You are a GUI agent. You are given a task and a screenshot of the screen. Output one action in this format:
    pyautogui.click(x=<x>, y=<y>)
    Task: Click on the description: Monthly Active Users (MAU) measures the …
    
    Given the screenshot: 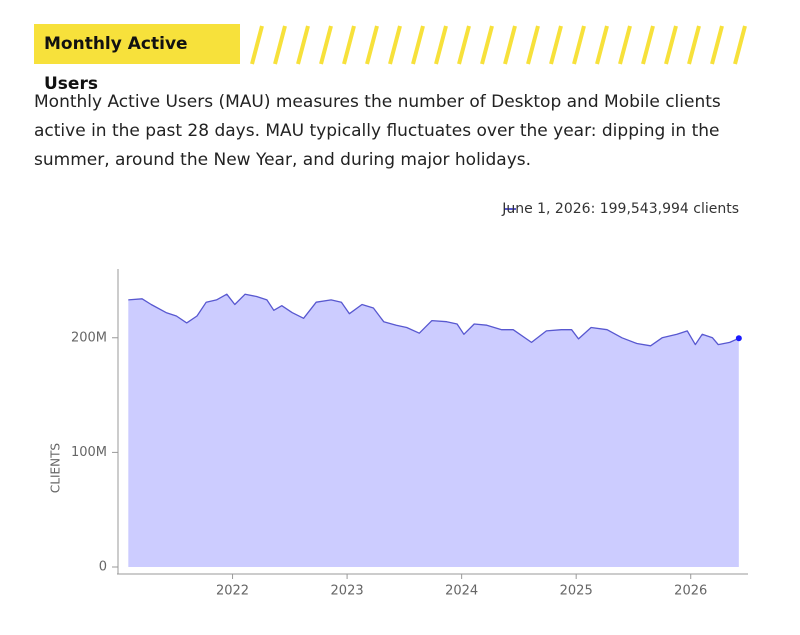 What is the action you would take?
    pyautogui.click(x=377, y=131)
    